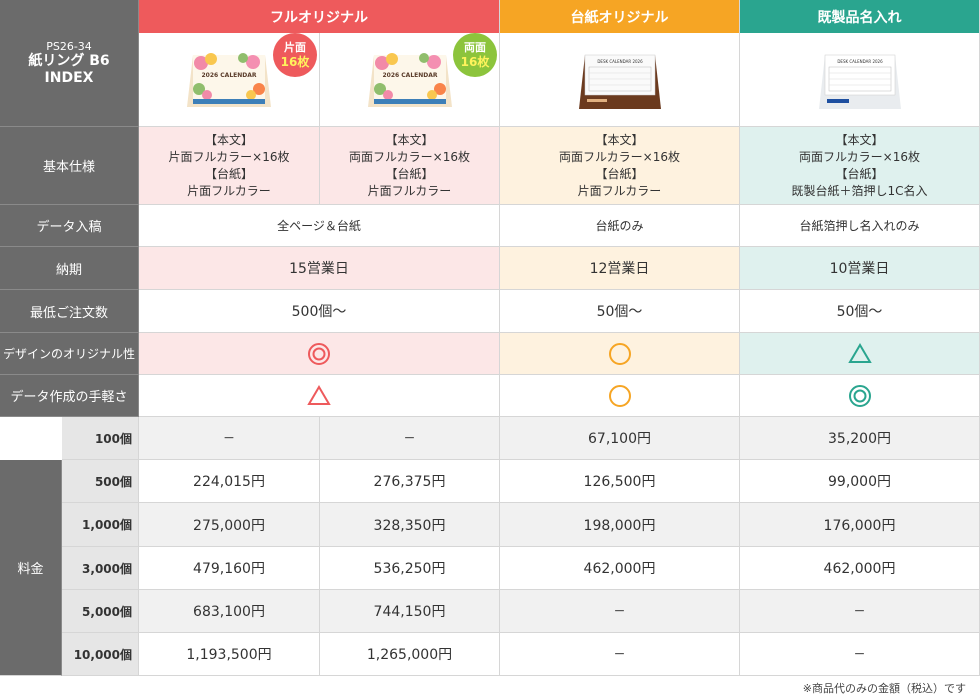 The image size is (980, 700). What do you see at coordinates (860, 16) in the screenshot?
I see `header-kisei-name: 既製品名入れ` at bounding box center [860, 16].